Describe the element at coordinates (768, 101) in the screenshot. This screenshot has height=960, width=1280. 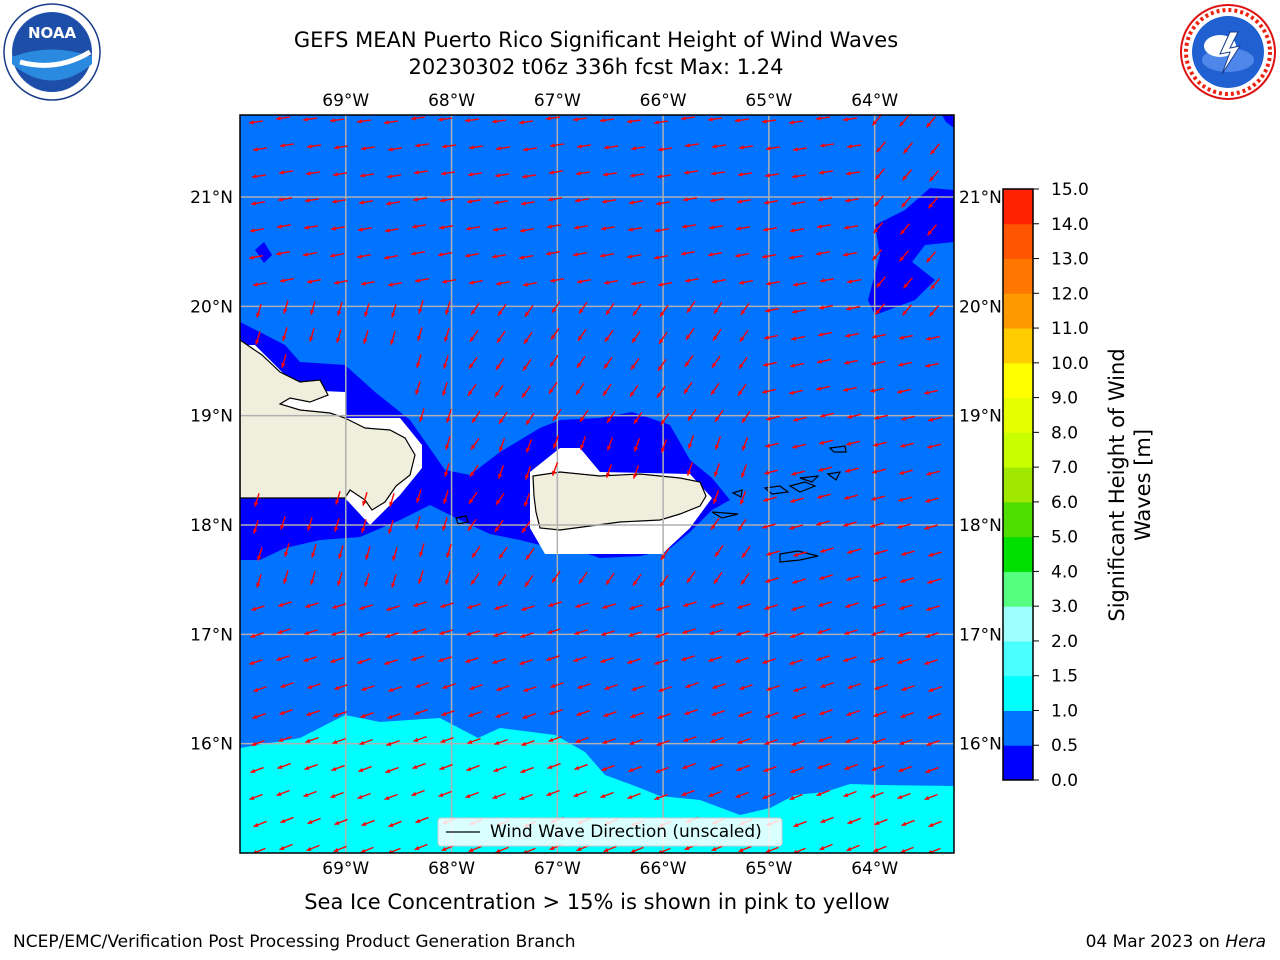
I see `lon-tick-label-top: 65°W` at that location.